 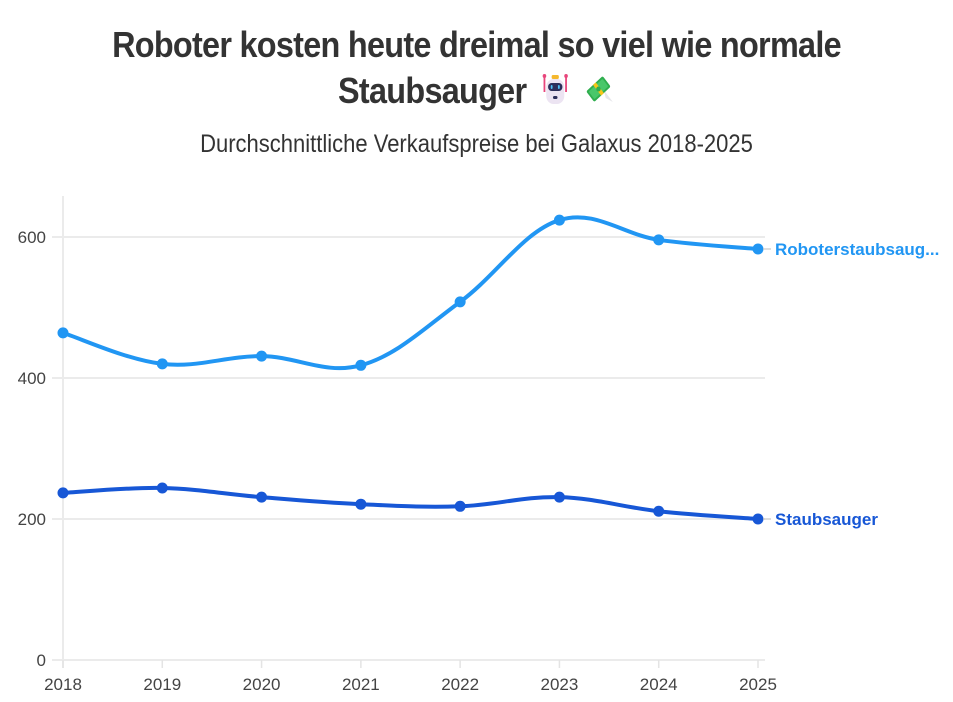 What do you see at coordinates (410, 677) in the screenshot?
I see `x-axis-ticks: 2018 2019 2020 2021 2022 2023 2024 2025` at bounding box center [410, 677].